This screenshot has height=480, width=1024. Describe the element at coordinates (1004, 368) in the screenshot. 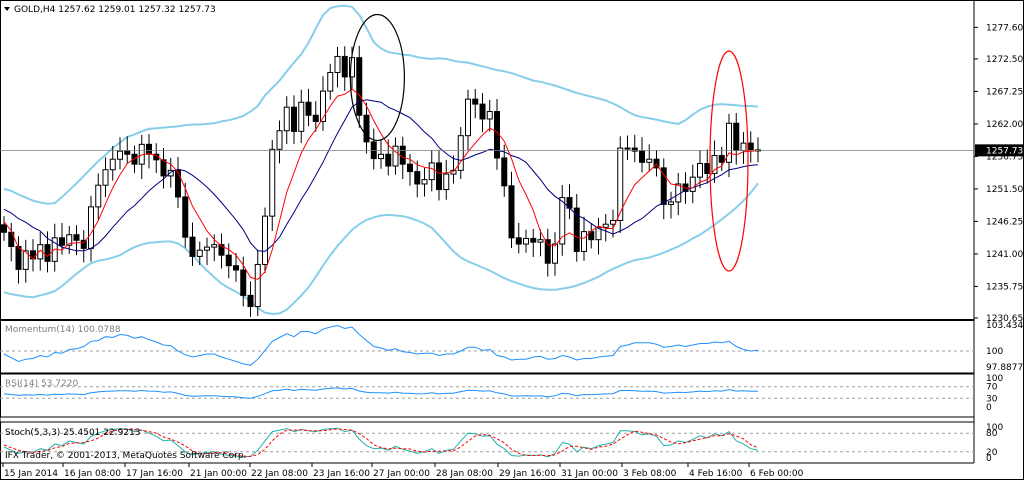

I see `momentum-y-tick-label: 97.8877` at that location.